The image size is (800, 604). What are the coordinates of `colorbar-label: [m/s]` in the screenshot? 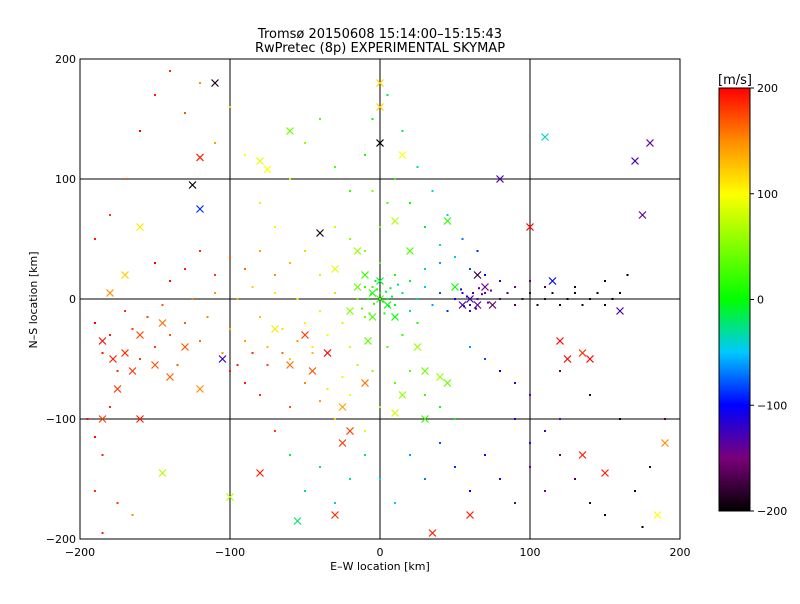 It's located at (735, 80).